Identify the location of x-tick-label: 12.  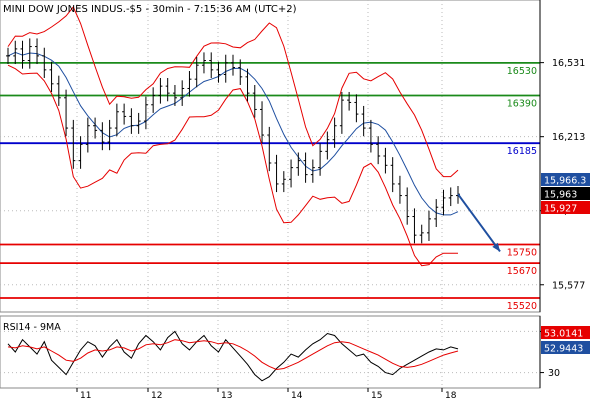
(156, 395).